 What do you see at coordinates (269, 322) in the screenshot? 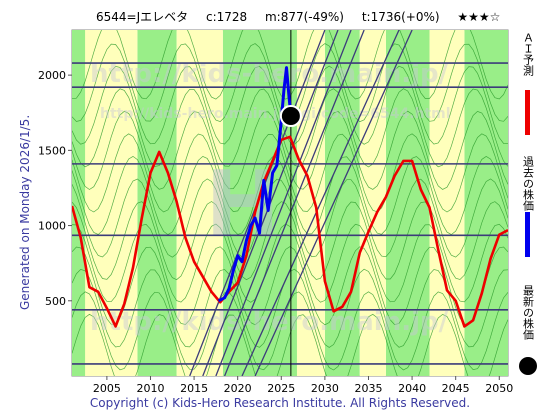
I see `watermark-url-lower: http://kids-hero.main.jp/` at bounding box center [269, 322].